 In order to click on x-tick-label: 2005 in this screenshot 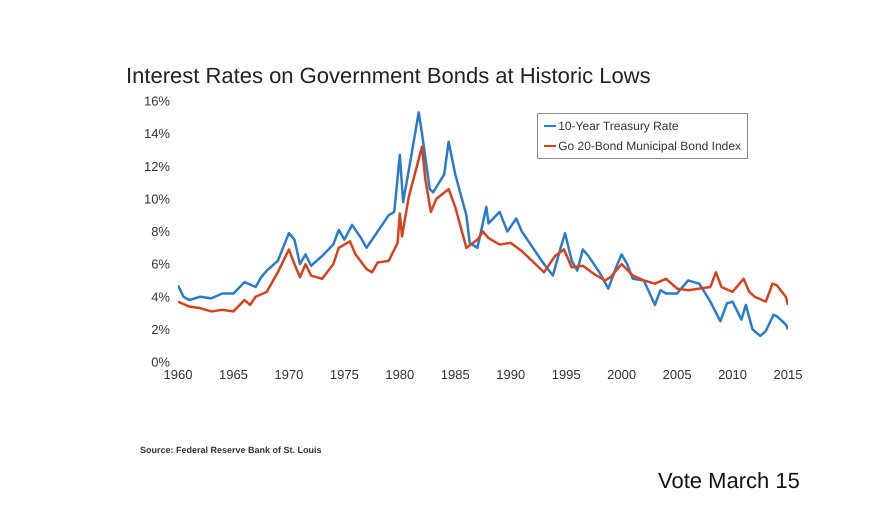, I will do `click(677, 374)`.